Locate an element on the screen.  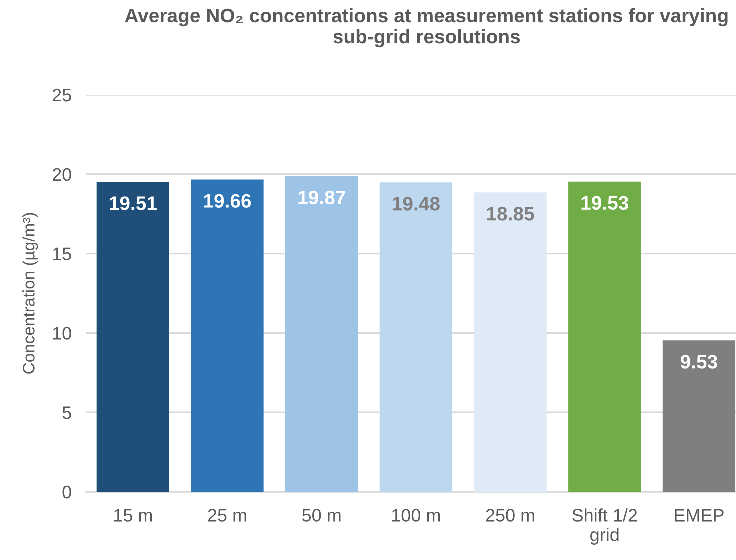
y-tick-label: 25 is located at coordinates (62, 95).